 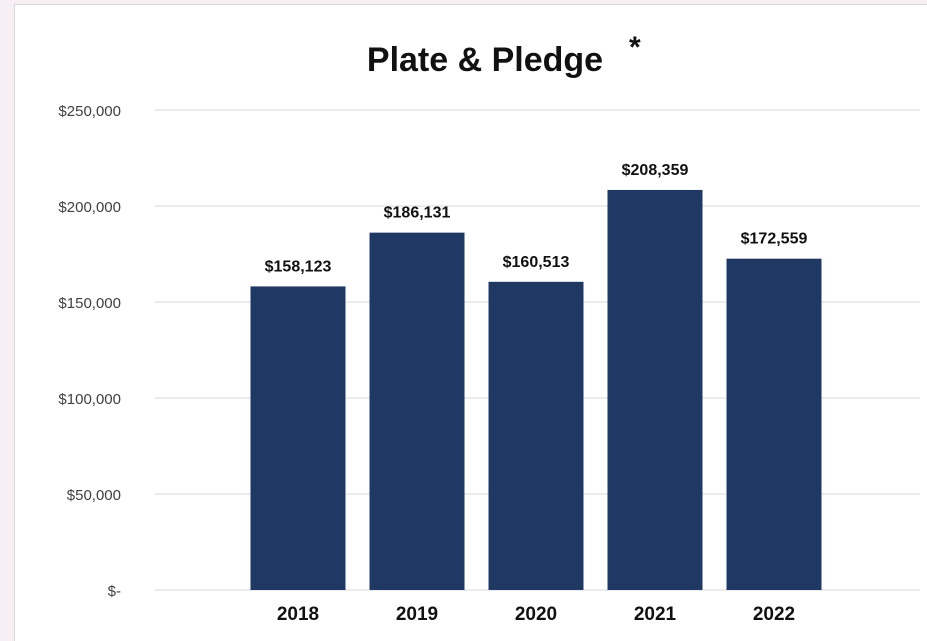 I want to click on y-tick-label: $-, so click(x=114, y=591).